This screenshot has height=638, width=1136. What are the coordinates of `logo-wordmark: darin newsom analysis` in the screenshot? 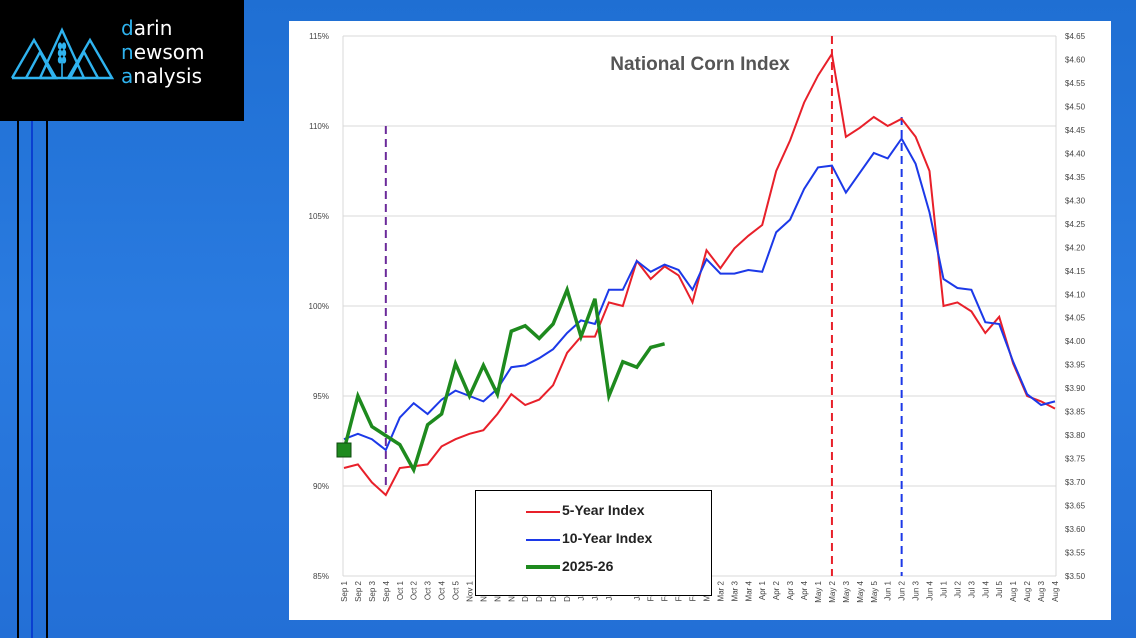 It's located at (163, 52).